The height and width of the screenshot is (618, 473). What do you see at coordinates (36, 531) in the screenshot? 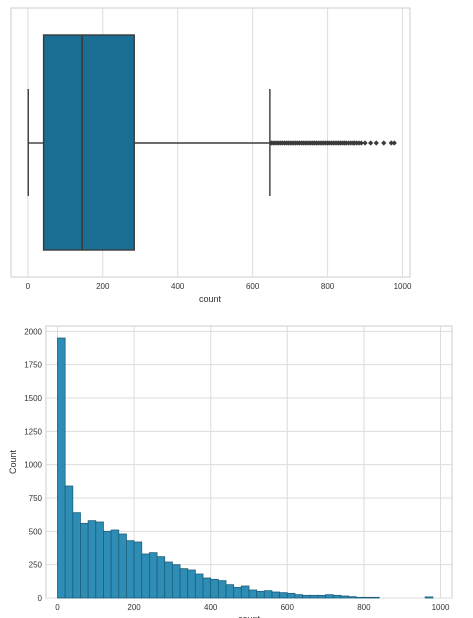
I see `histogram-y-tick-label: 500` at bounding box center [36, 531].